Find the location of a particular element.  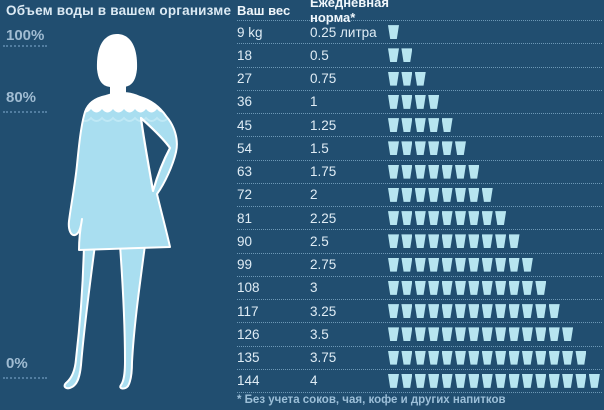

norm-cell: 2.75 is located at coordinates (323, 265).